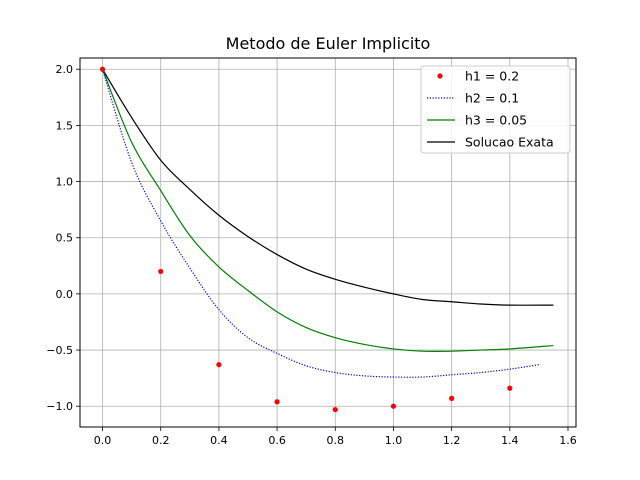  What do you see at coordinates (492, 98) in the screenshot?
I see `legend-label-h2-0-1: h2 = 0.1` at bounding box center [492, 98].